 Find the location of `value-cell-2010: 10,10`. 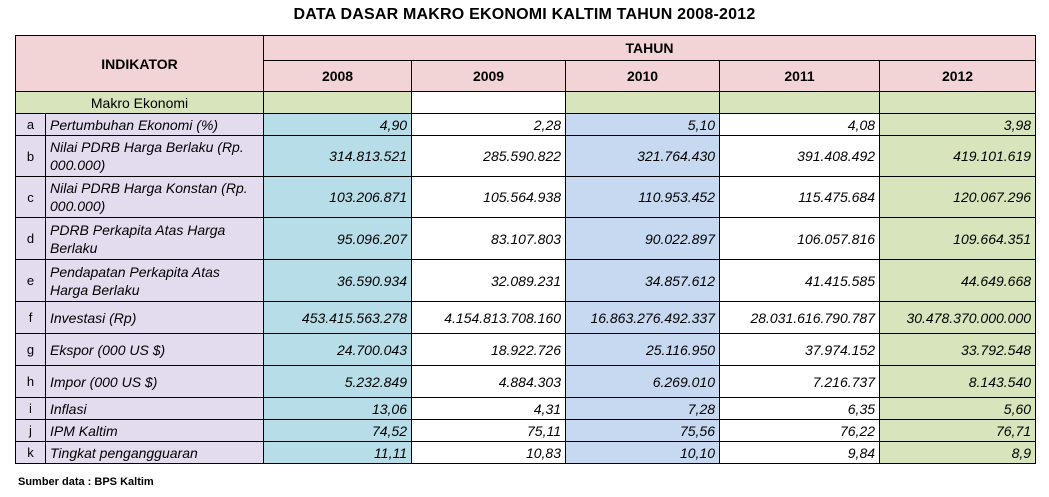

value-cell-2010: 10,10 is located at coordinates (643, 452).